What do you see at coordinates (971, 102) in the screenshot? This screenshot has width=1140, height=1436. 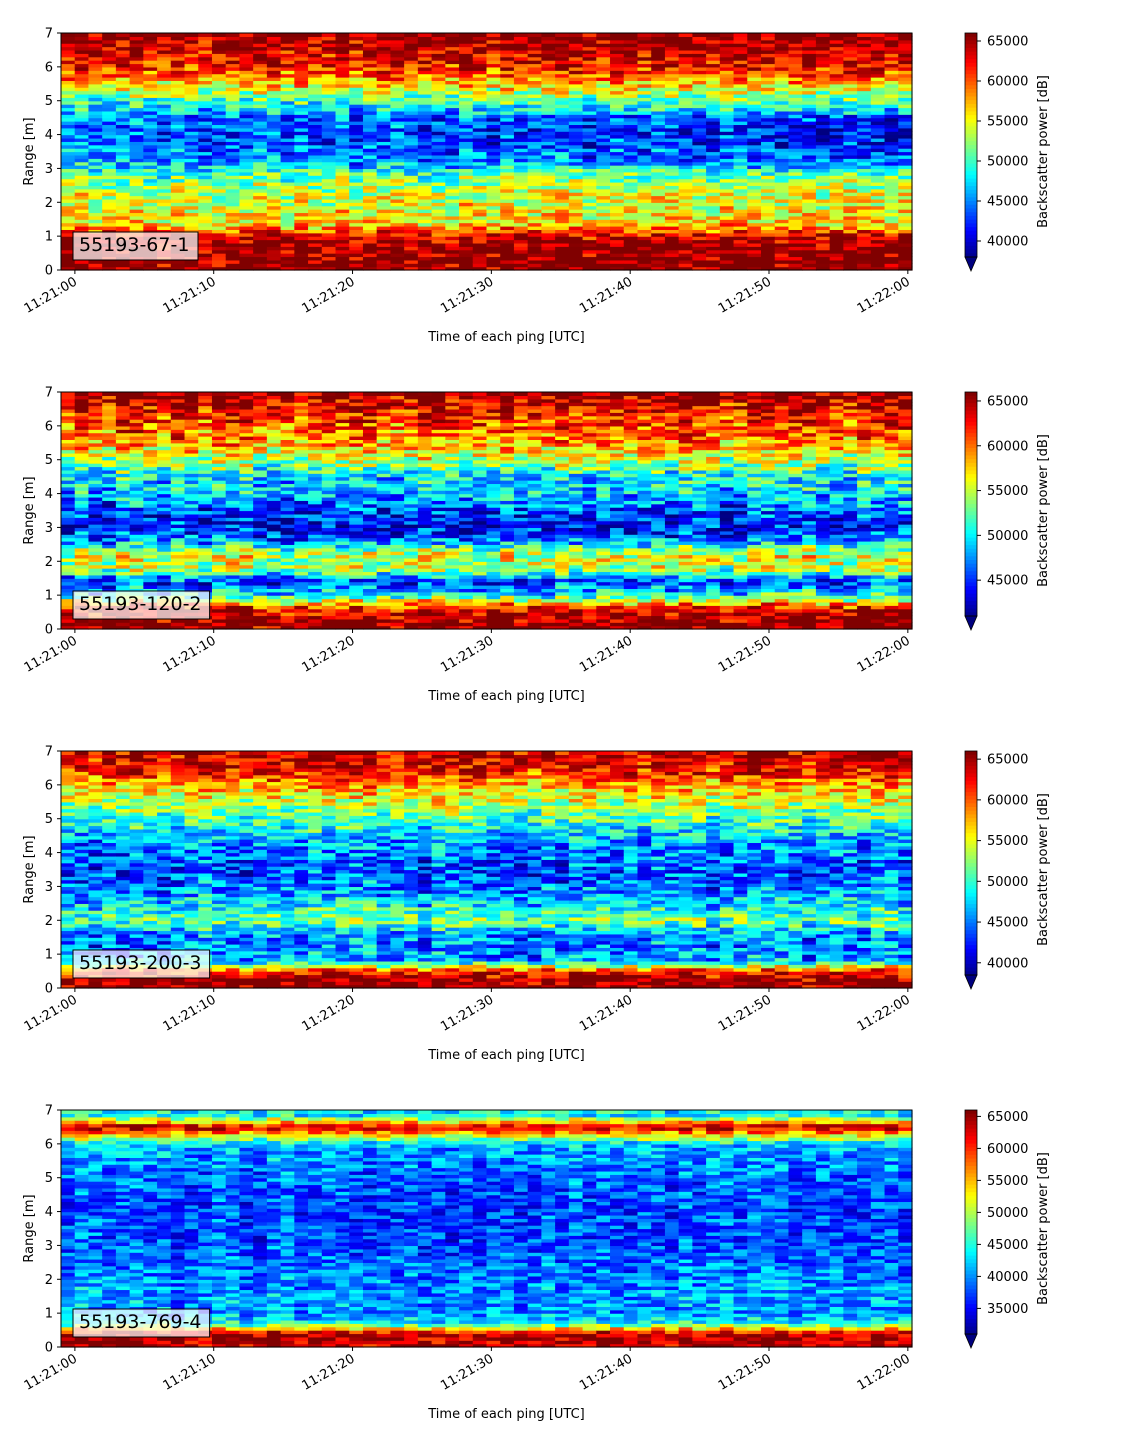 I see `colorbar-segment` at bounding box center [971, 102].